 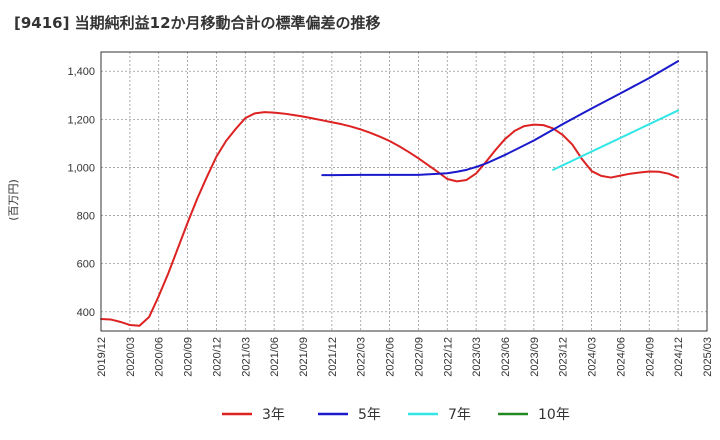 I want to click on x-tick-label: 2022/09, so click(x=419, y=357).